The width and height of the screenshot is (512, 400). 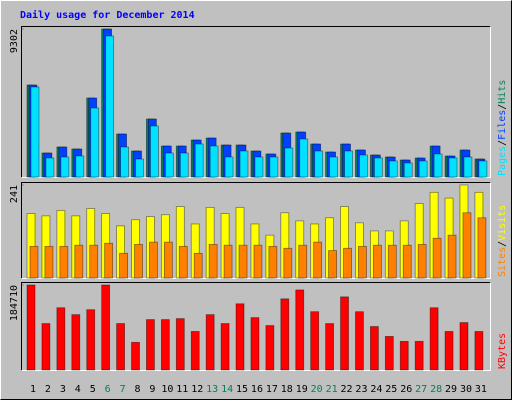 What do you see at coordinates (272, 389) in the screenshot?
I see `x-tick-label: 17` at bounding box center [272, 389].